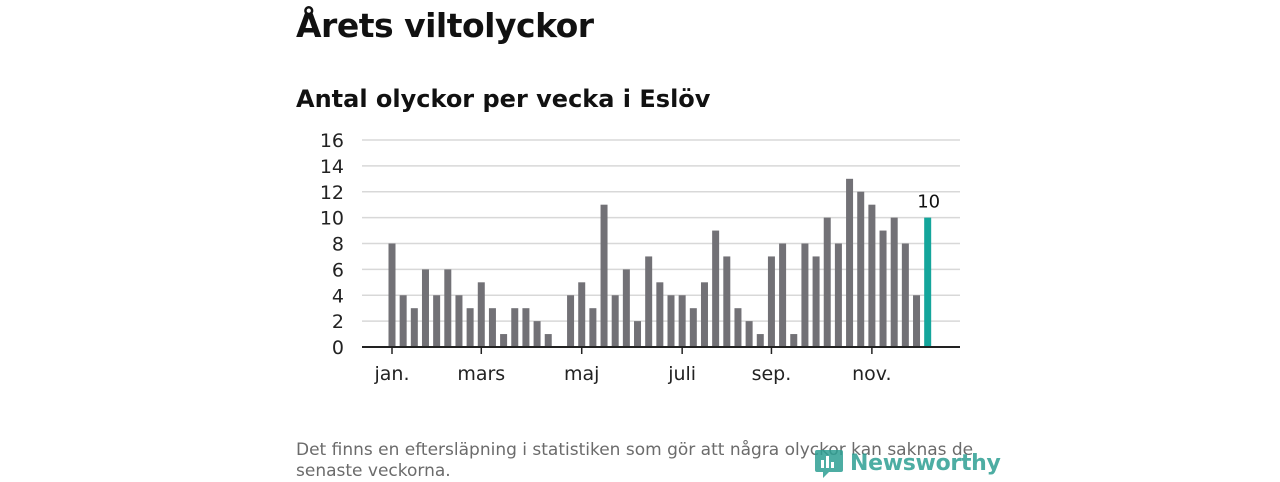 This screenshot has width=1280, height=482. What do you see at coordinates (338, 296) in the screenshot?
I see `y-tick-label-4: 4` at bounding box center [338, 296].